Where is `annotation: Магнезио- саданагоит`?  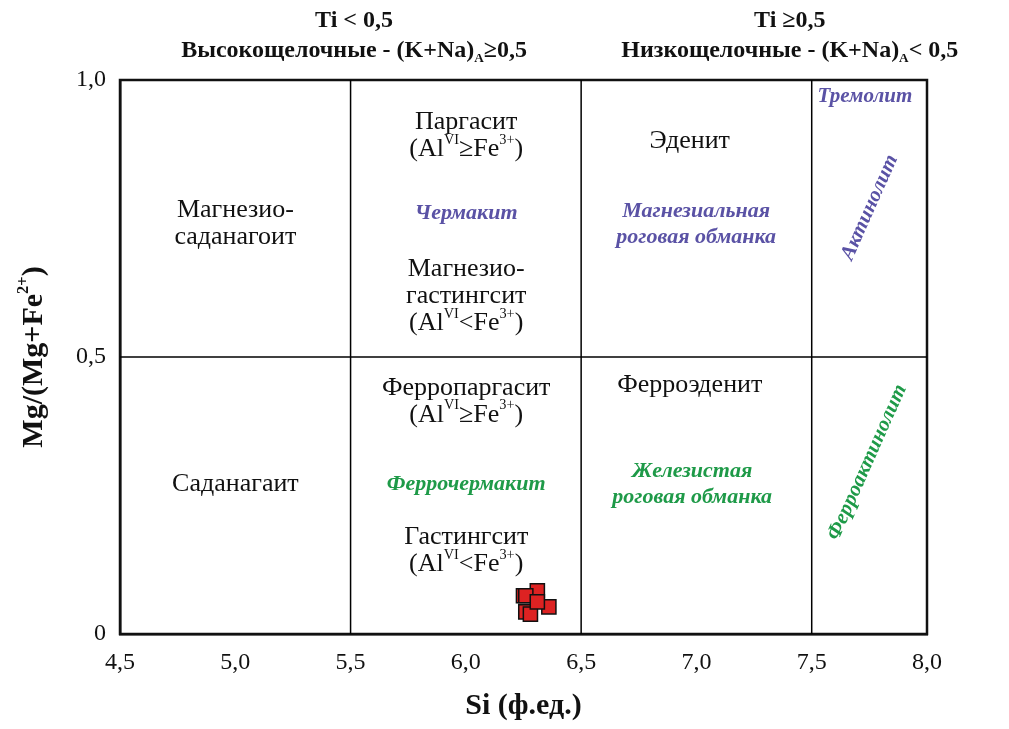
annotation: Магнезио- саданагоит is located at coordinates (235, 222).